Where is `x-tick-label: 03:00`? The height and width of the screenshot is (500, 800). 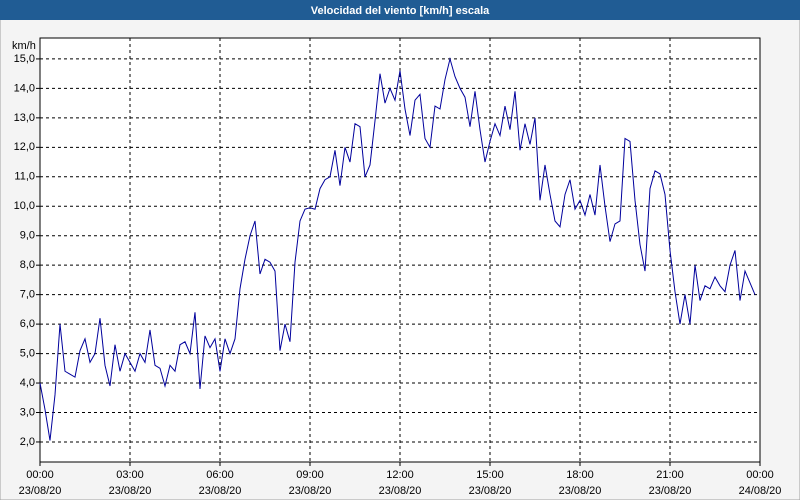 x-tick-label: 03:00 is located at coordinates (130, 475).